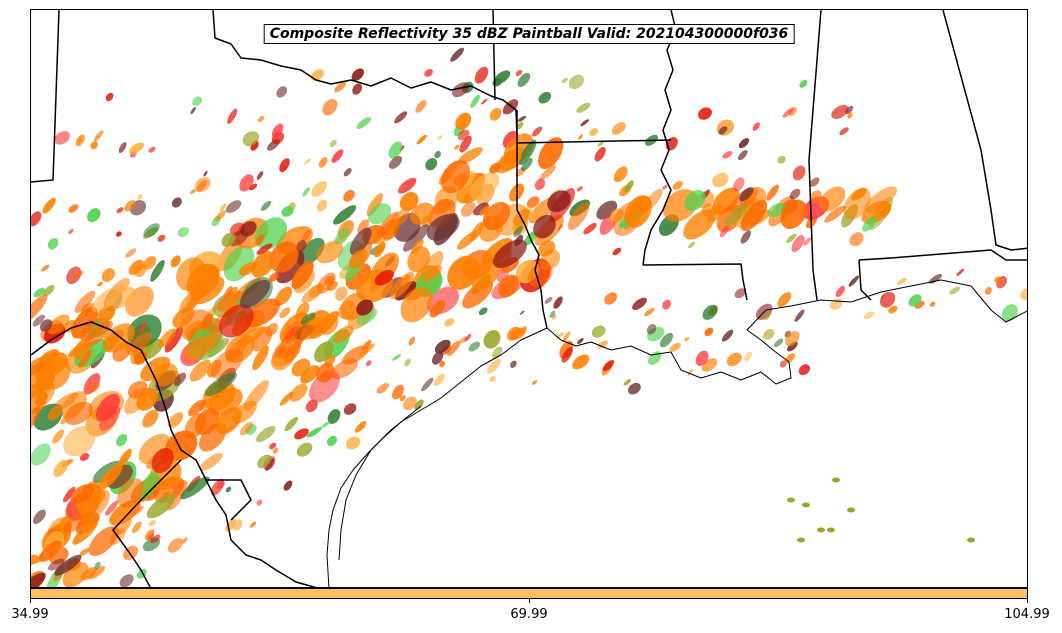 The height and width of the screenshot is (633, 1062). I want to click on border-mississippi-river, so click(659, 138).